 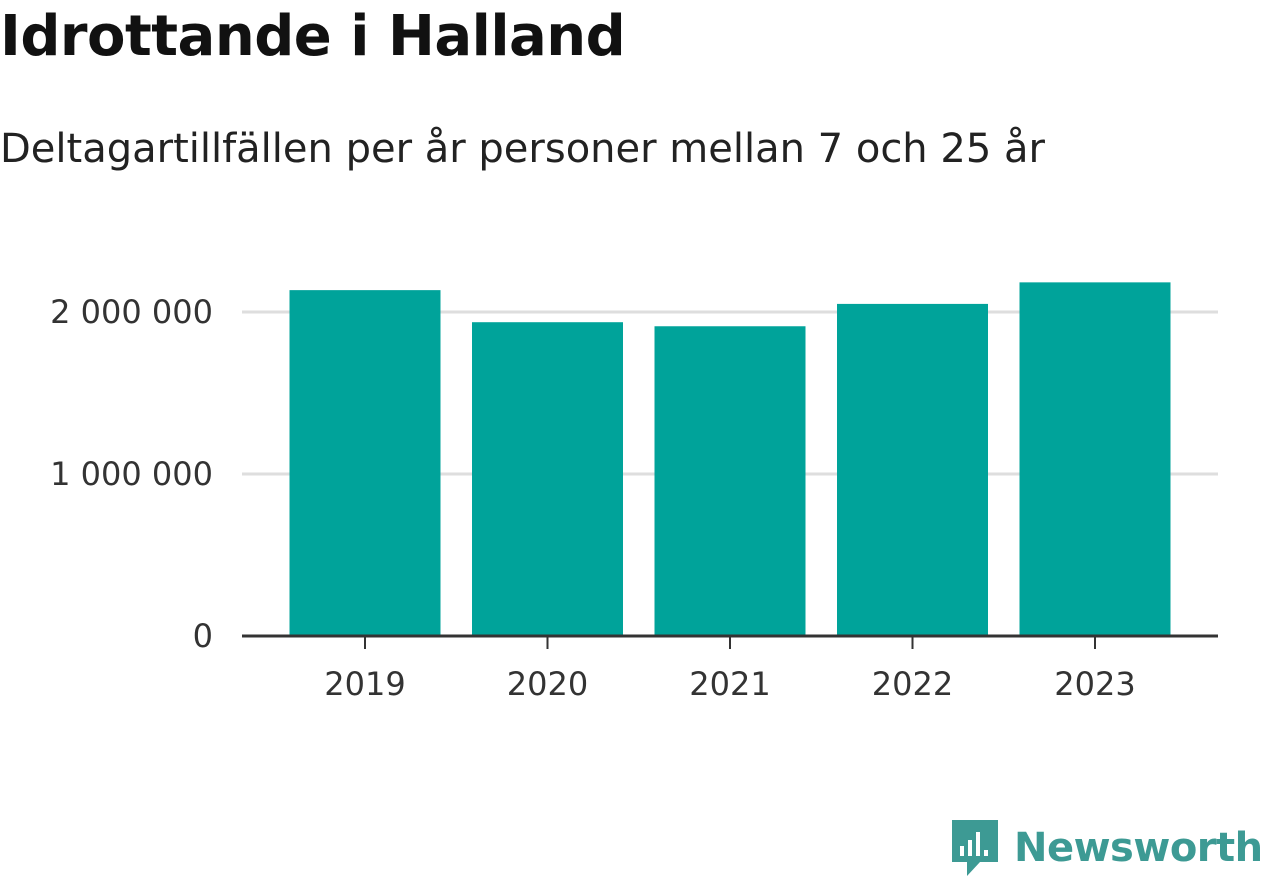 I want to click on bar-2019, so click(x=365, y=463).